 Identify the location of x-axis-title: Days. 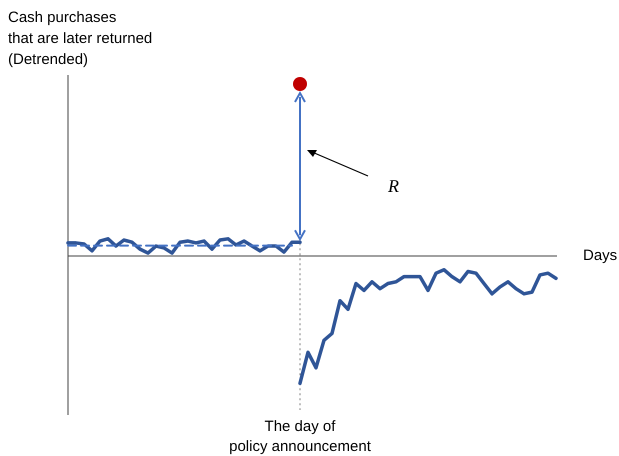
(600, 255).